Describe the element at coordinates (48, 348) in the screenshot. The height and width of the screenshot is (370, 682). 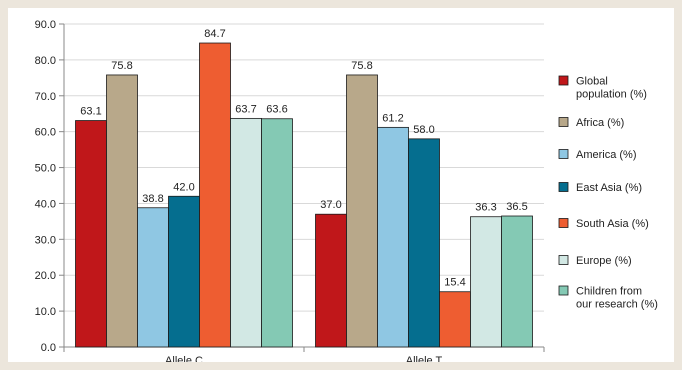
I see `y-tick-label: 0.0` at that location.